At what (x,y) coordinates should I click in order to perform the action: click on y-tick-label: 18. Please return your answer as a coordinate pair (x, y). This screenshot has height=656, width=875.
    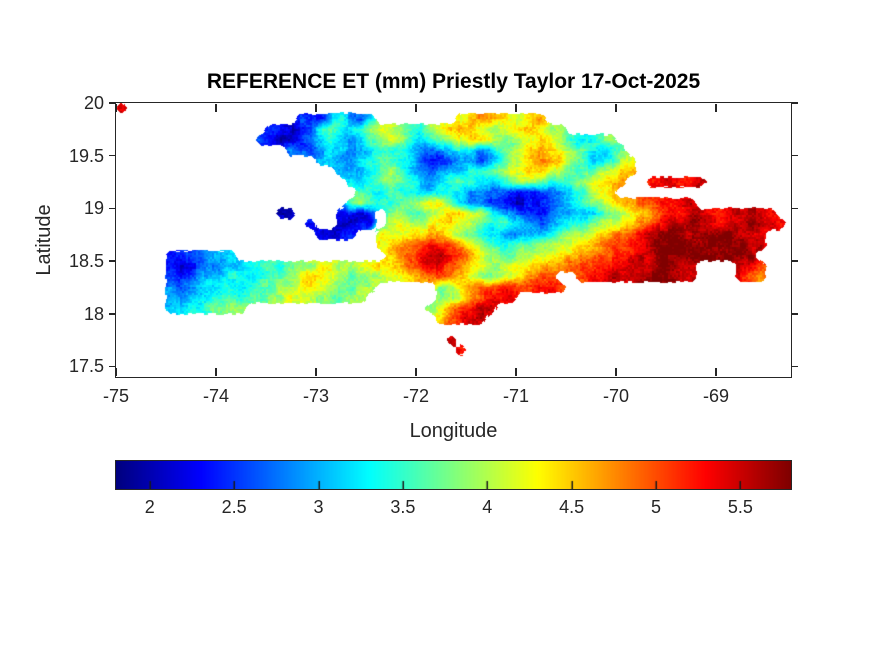
    Looking at the image, I should click on (93, 313).